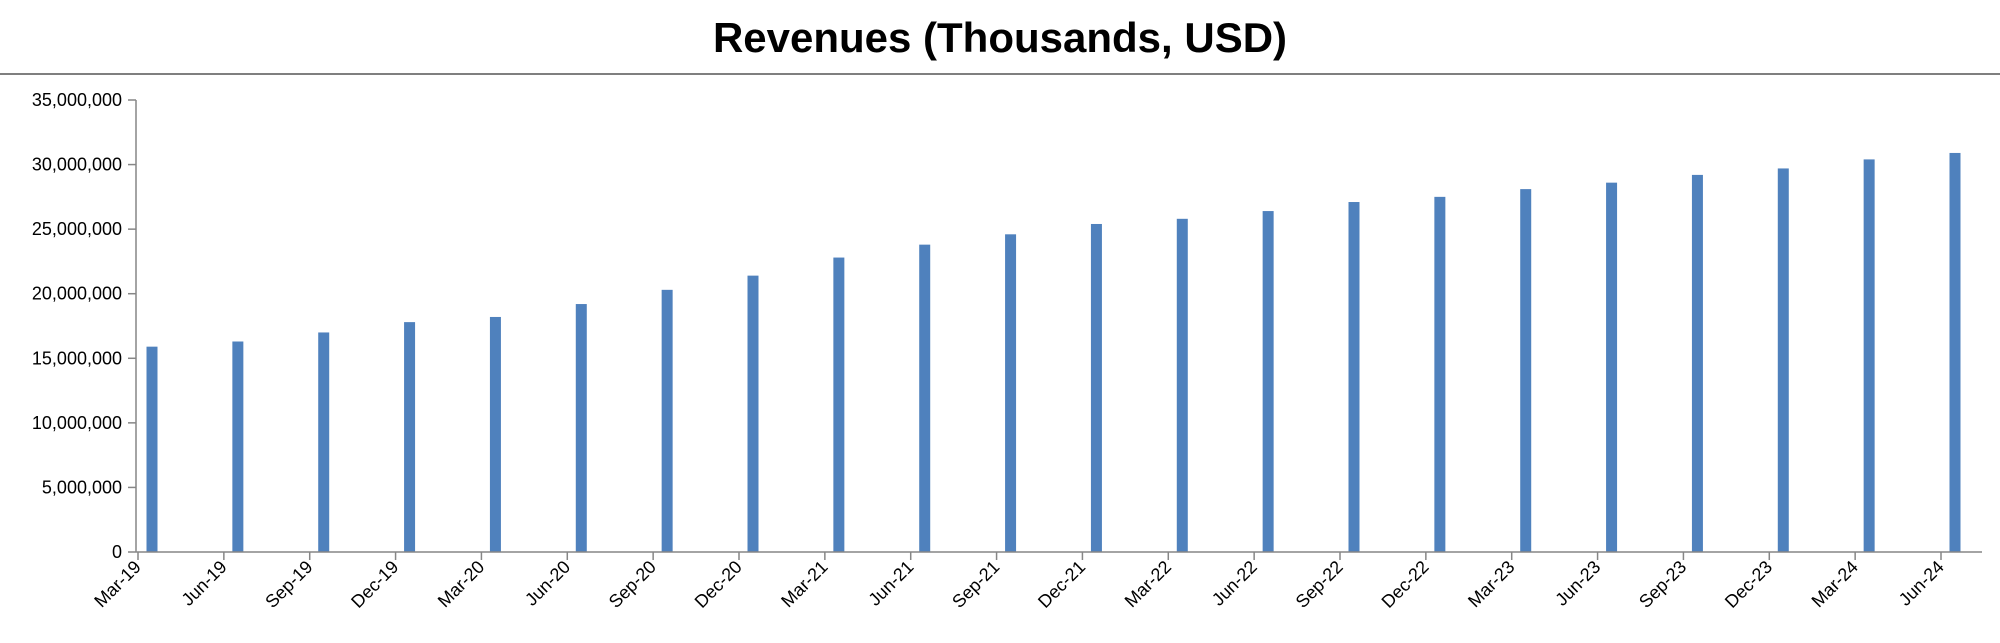  What do you see at coordinates (1491, 584) in the screenshot?
I see `x-tick-label: Mar-23` at bounding box center [1491, 584].